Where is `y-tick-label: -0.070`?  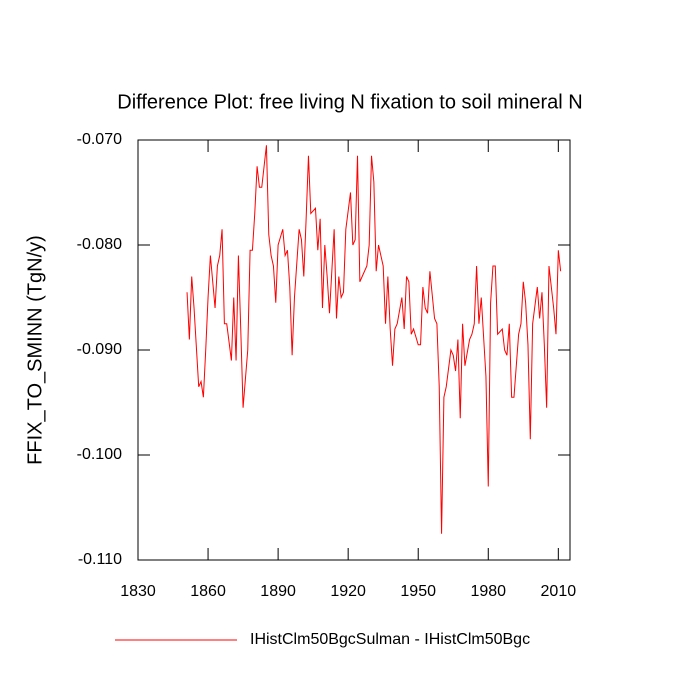
y-tick-label: -0.070 is located at coordinates (99, 139).